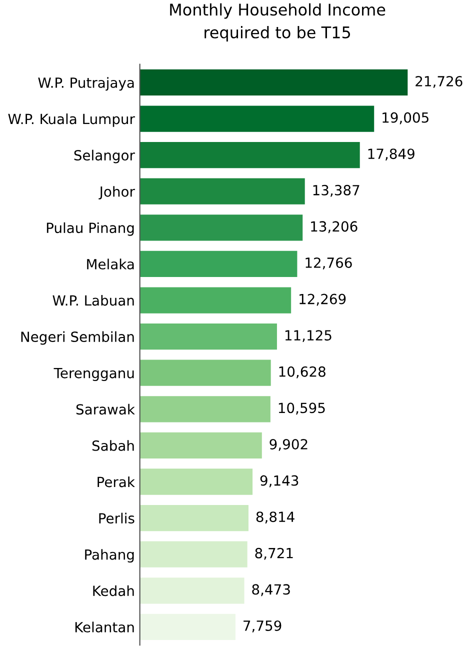  I want to click on data-label: 21,726, so click(439, 82).